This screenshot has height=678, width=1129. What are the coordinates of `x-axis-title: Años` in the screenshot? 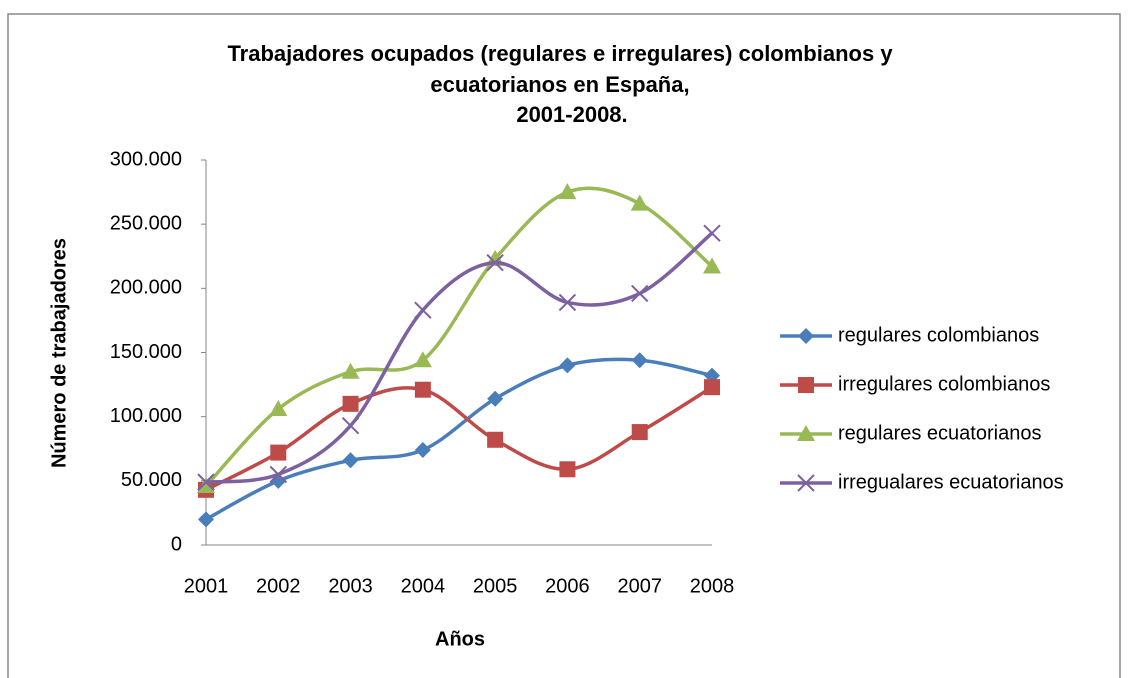 It's located at (460, 639).